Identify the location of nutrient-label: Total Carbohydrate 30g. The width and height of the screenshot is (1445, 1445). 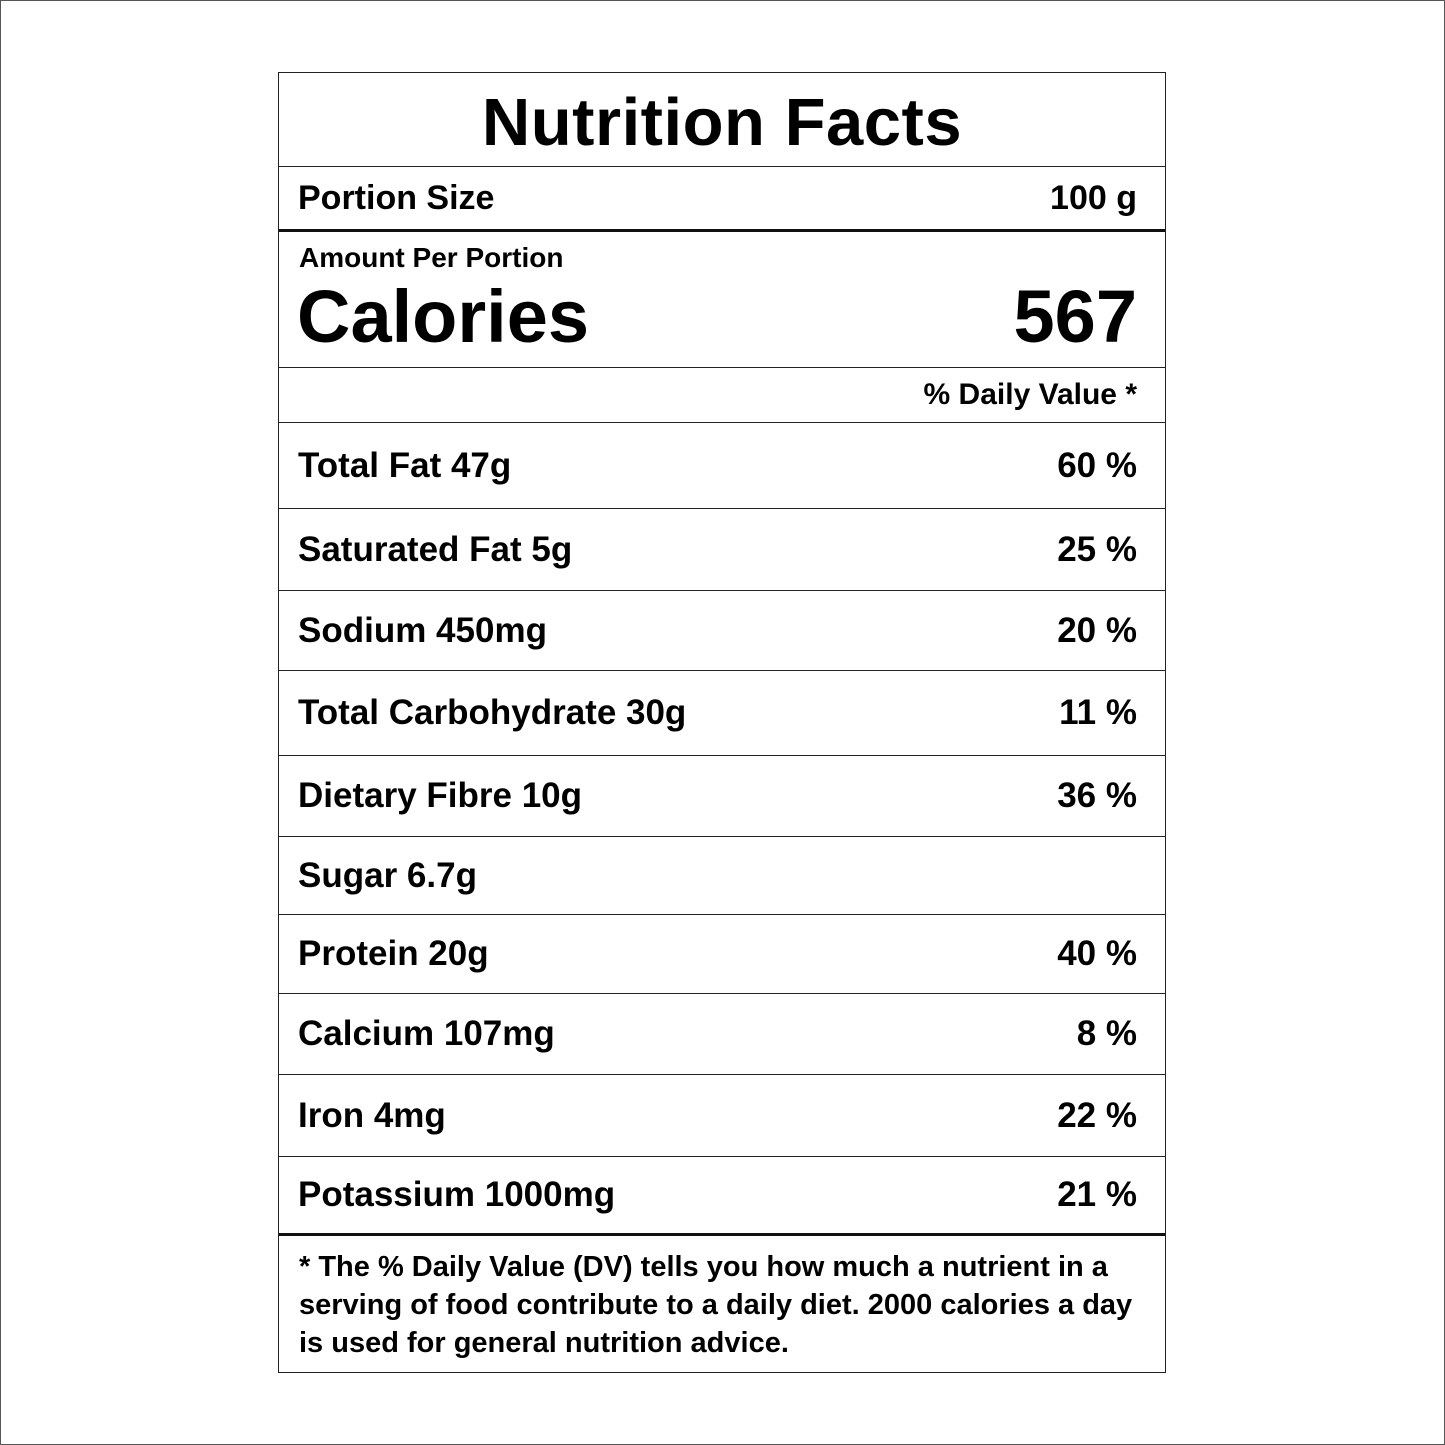
(492, 712).